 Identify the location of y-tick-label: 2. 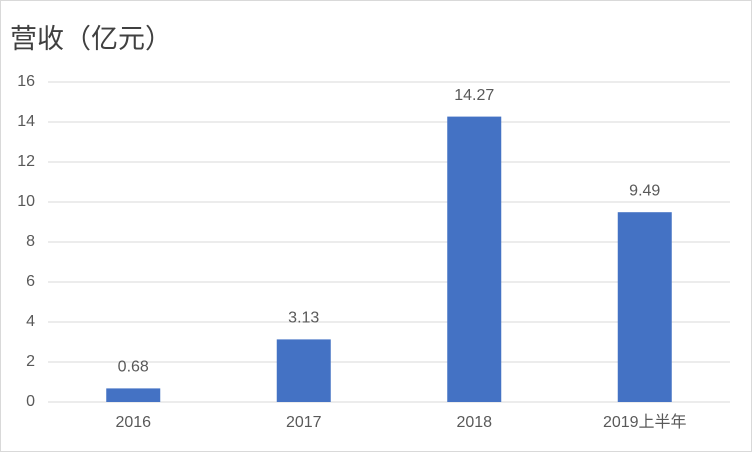
(30, 361).